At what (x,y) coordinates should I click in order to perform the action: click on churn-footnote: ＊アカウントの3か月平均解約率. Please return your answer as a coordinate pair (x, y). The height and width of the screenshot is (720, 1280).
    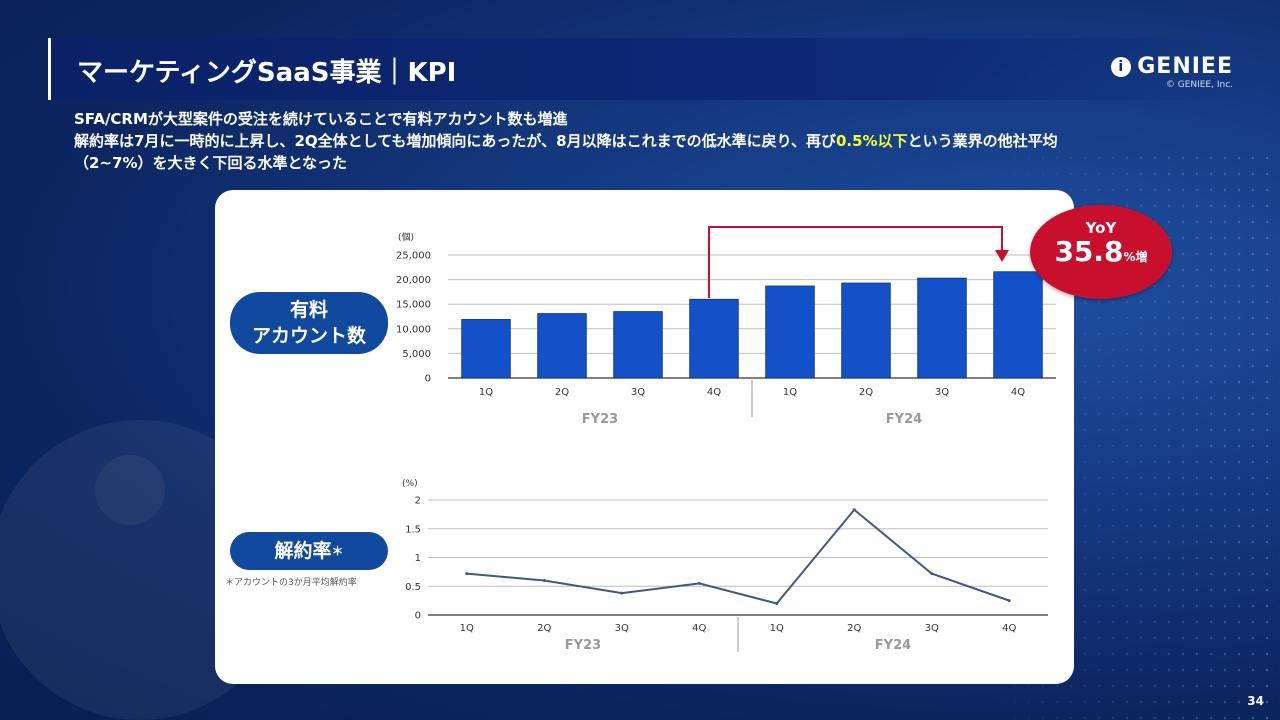
    Looking at the image, I should click on (291, 583).